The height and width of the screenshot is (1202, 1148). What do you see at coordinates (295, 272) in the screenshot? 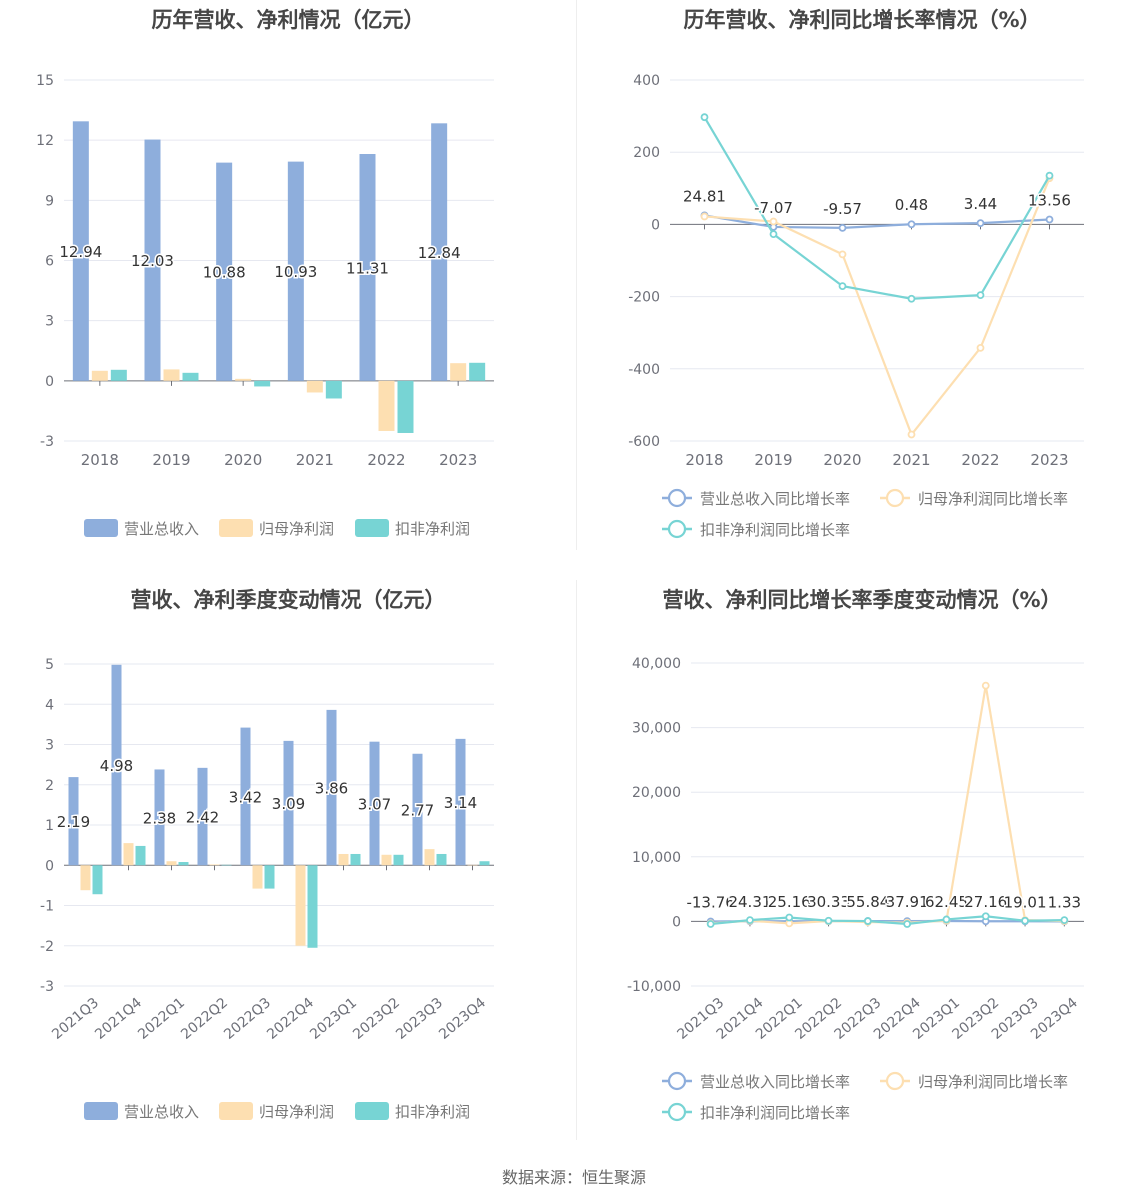
I see `data-label: 10.93` at bounding box center [295, 272].